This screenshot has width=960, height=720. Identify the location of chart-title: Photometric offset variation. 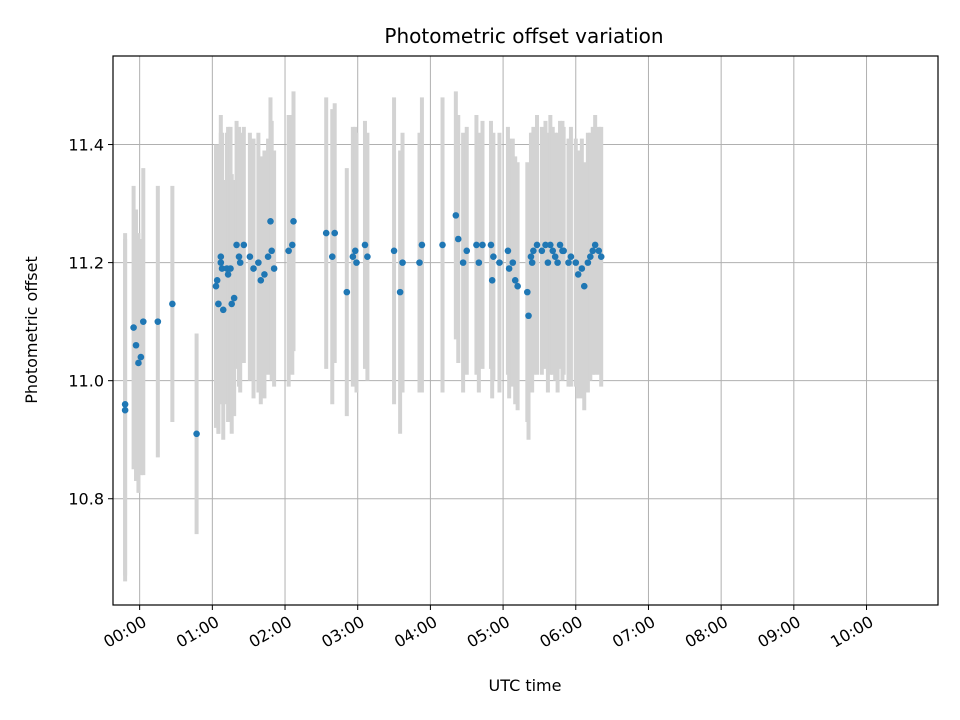
(523, 36).